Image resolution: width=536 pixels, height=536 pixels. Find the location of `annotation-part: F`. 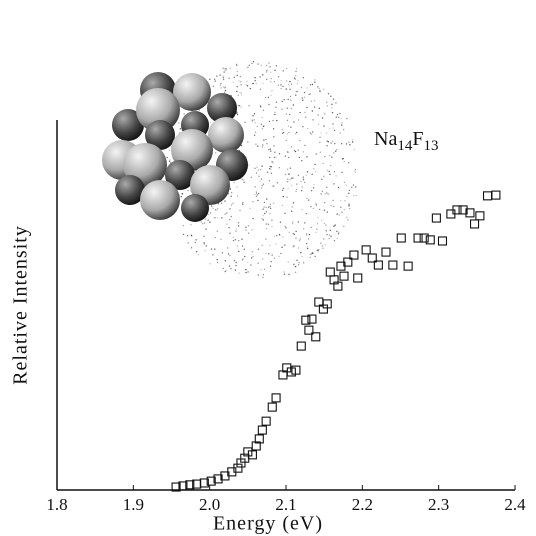

annotation-part: F is located at coordinates (417, 139).